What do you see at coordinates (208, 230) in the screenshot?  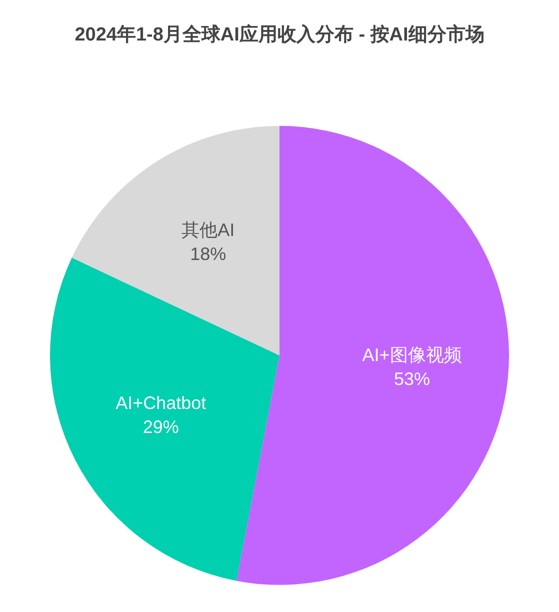 I see `slice-label: 其他AI` at bounding box center [208, 230].